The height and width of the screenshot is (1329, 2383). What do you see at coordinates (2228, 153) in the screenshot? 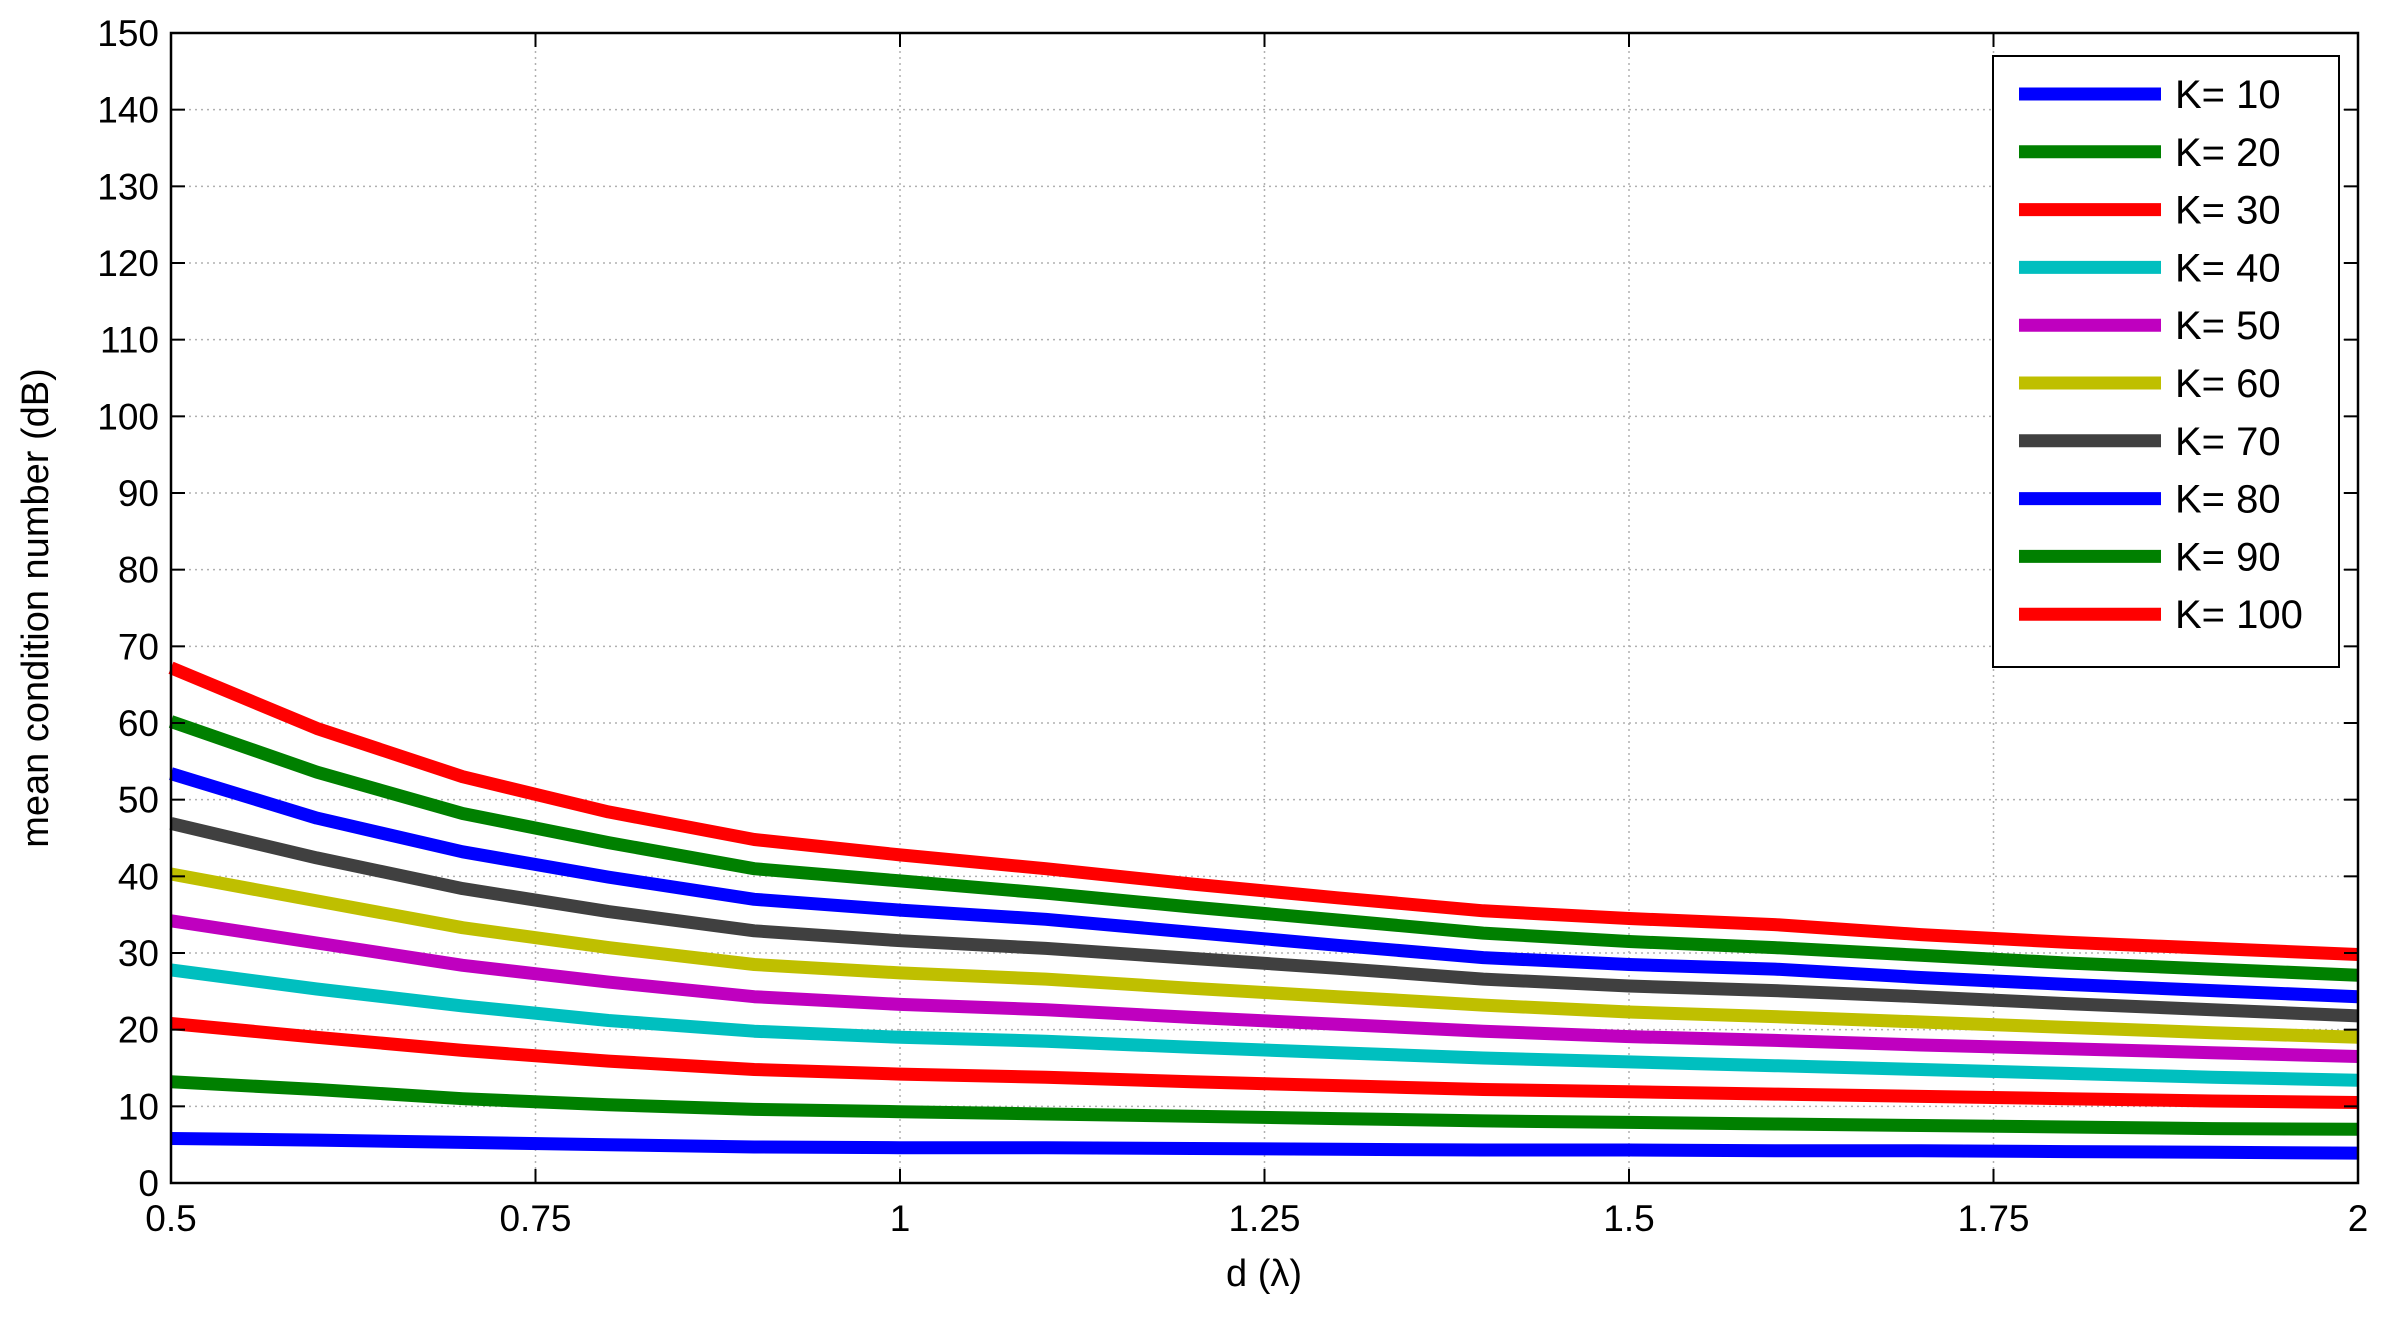
I see `legend-label: K= 20` at bounding box center [2228, 153].